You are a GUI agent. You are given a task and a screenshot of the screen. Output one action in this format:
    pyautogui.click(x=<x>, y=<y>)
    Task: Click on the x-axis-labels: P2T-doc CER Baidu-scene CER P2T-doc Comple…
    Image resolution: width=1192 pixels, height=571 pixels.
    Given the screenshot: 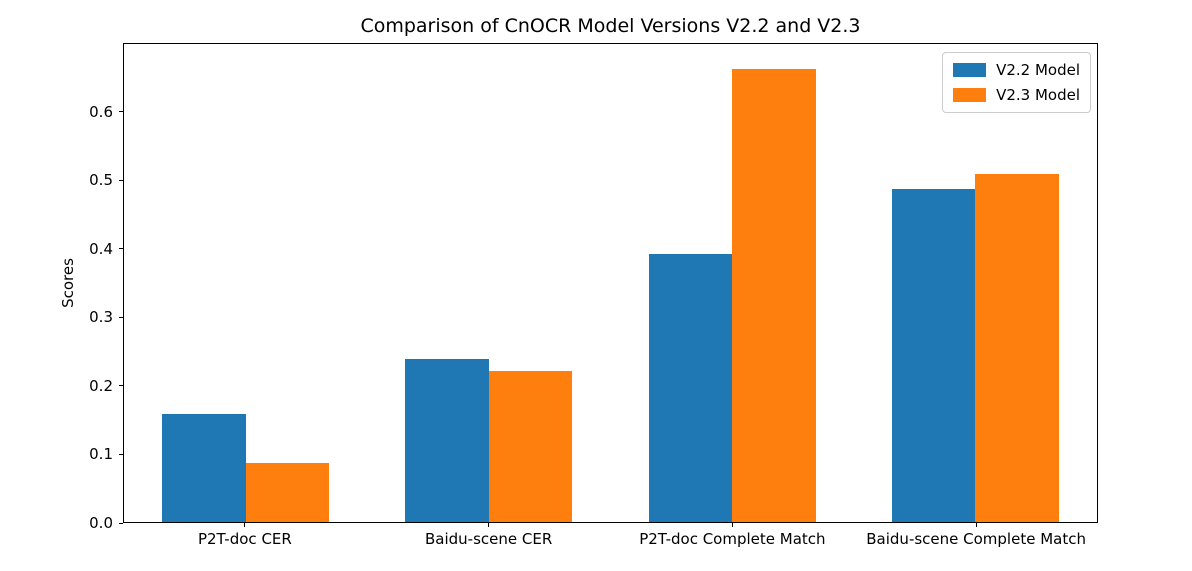 What is the action you would take?
    pyautogui.click(x=610, y=535)
    